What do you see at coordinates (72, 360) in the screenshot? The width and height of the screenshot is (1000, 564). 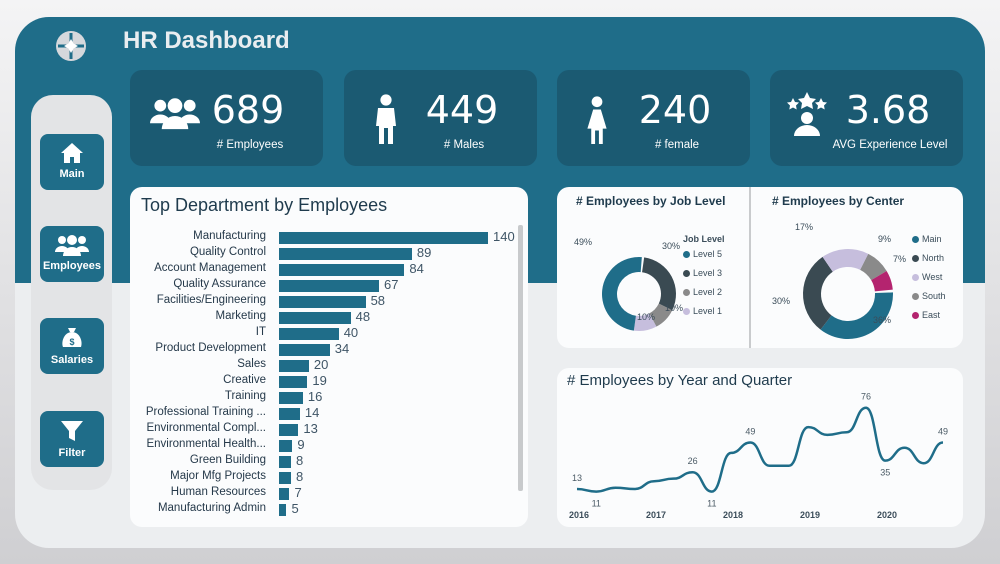 I see `nav-label: Salaries` at bounding box center [72, 360].